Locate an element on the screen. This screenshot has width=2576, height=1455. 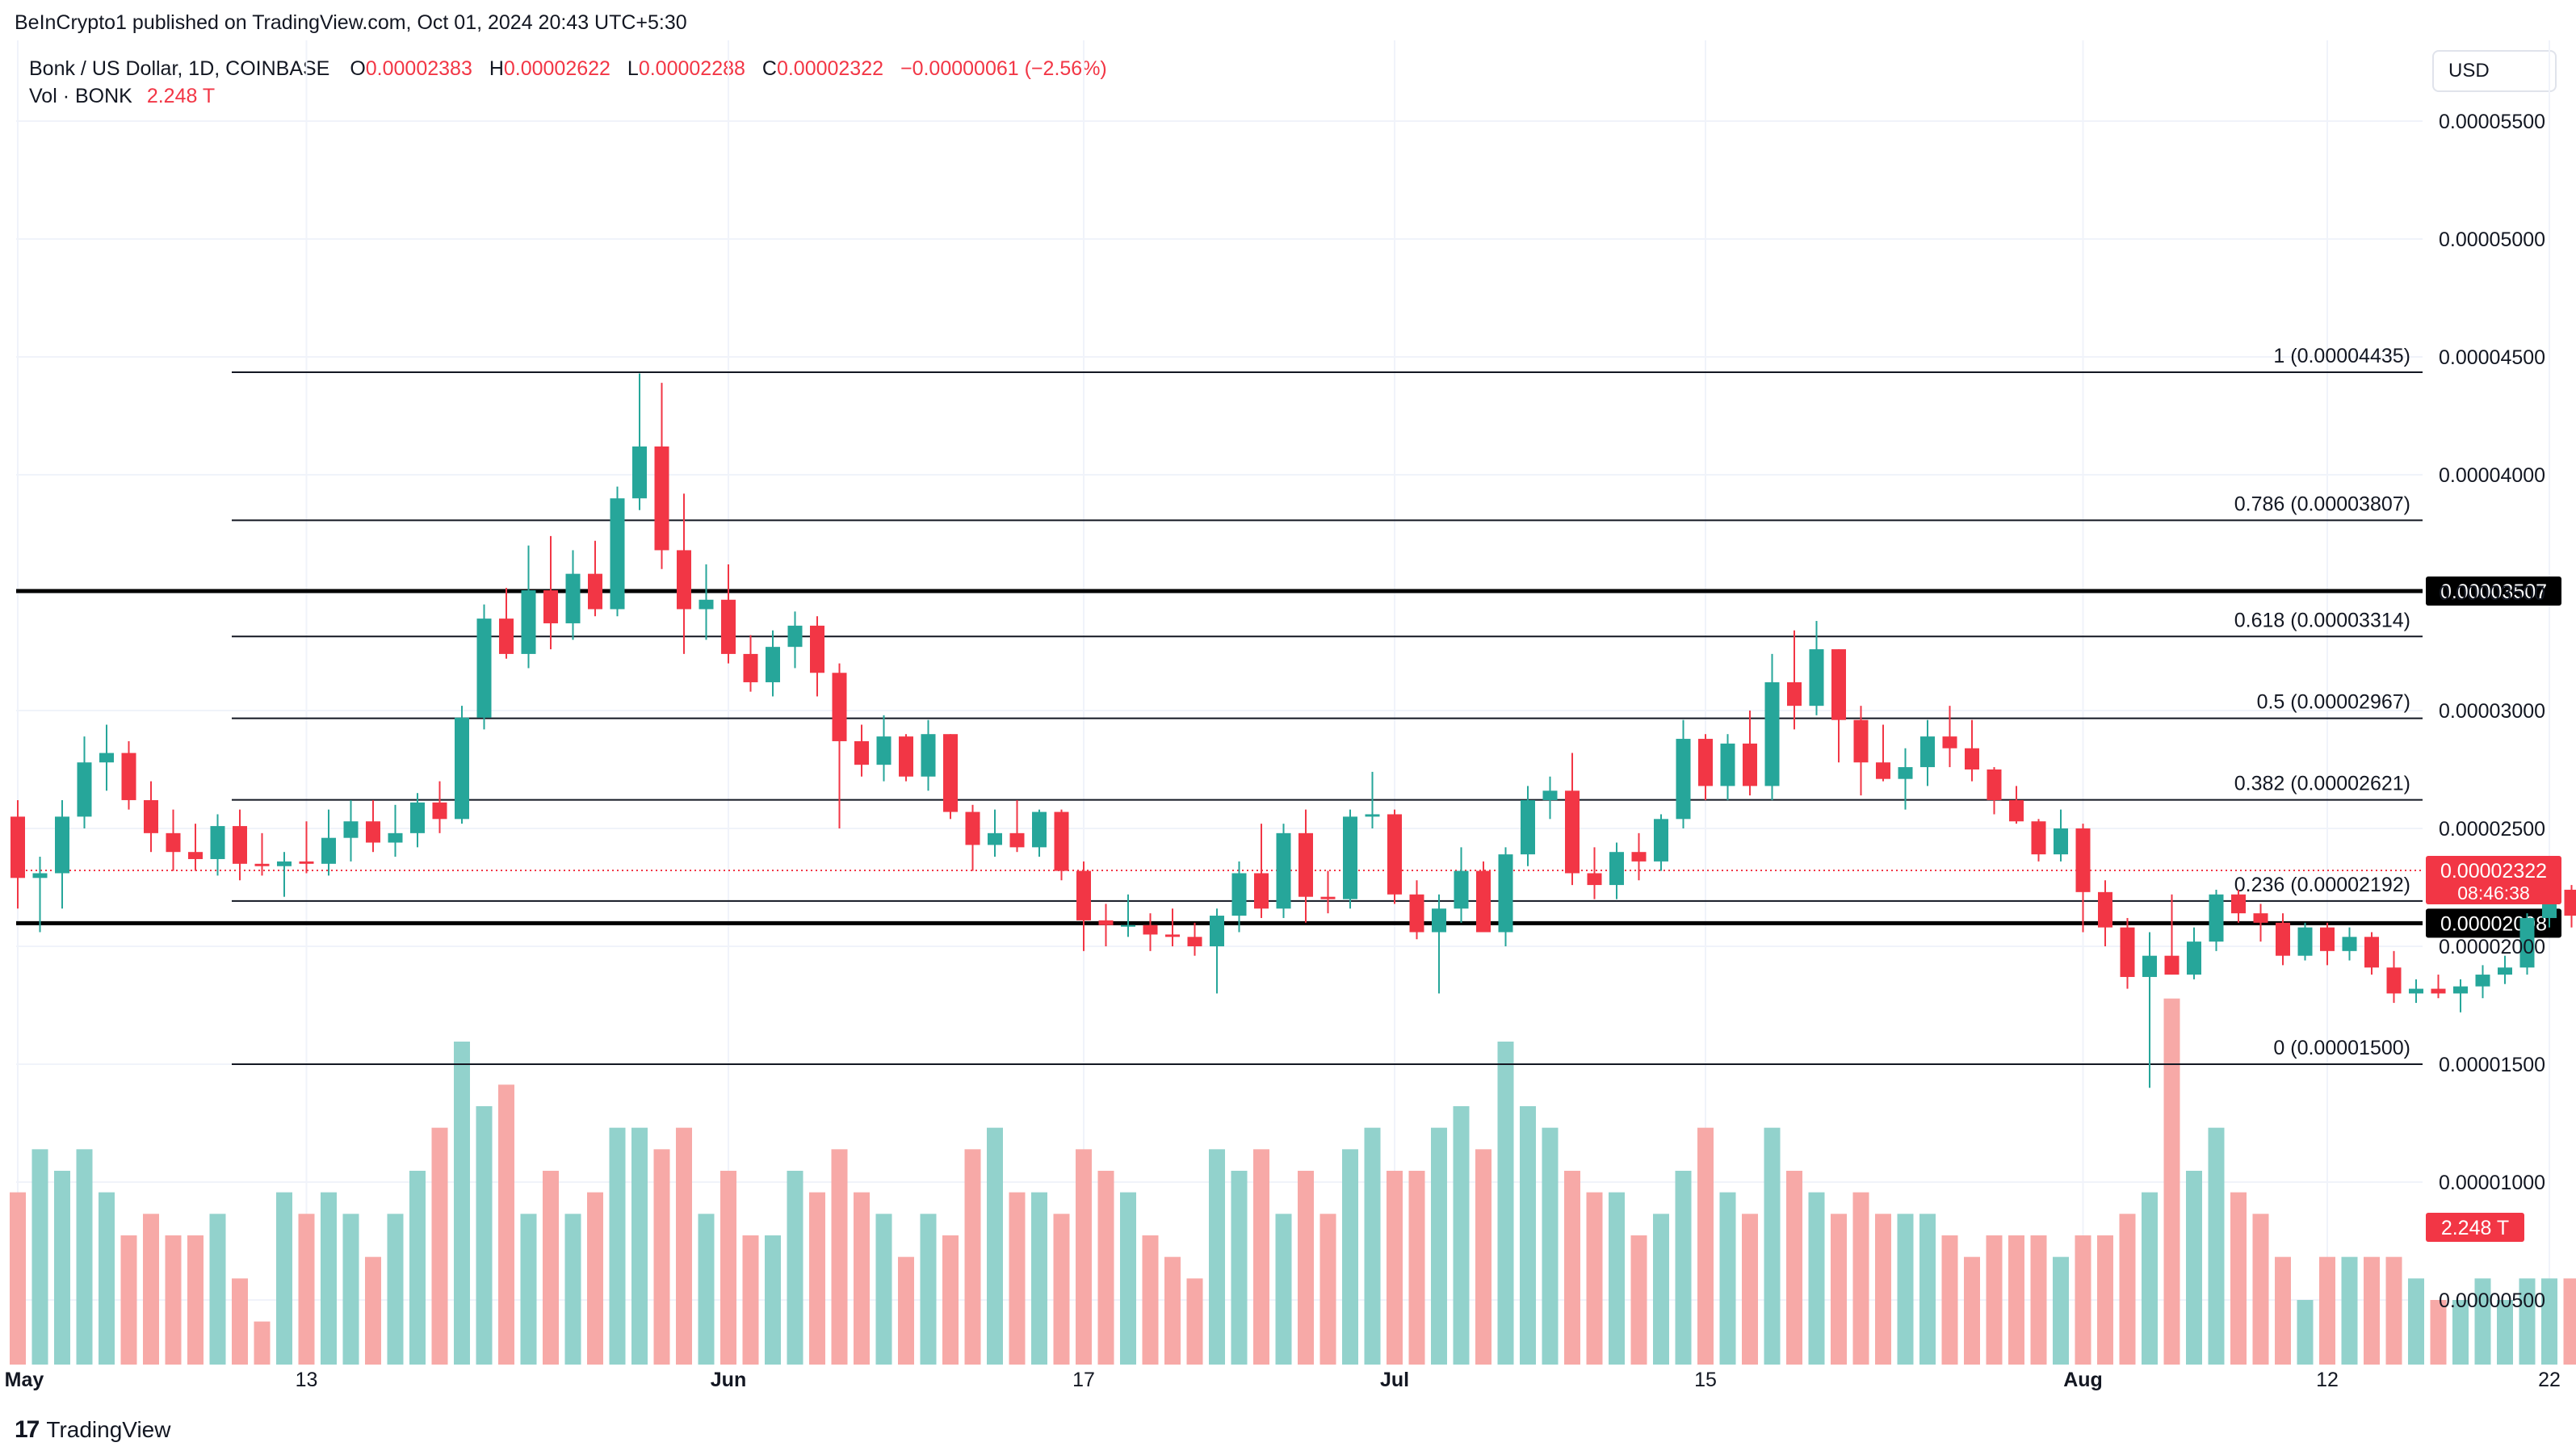
fib-level-label: 0.786 (0.00003807) is located at coordinates (2322, 504).